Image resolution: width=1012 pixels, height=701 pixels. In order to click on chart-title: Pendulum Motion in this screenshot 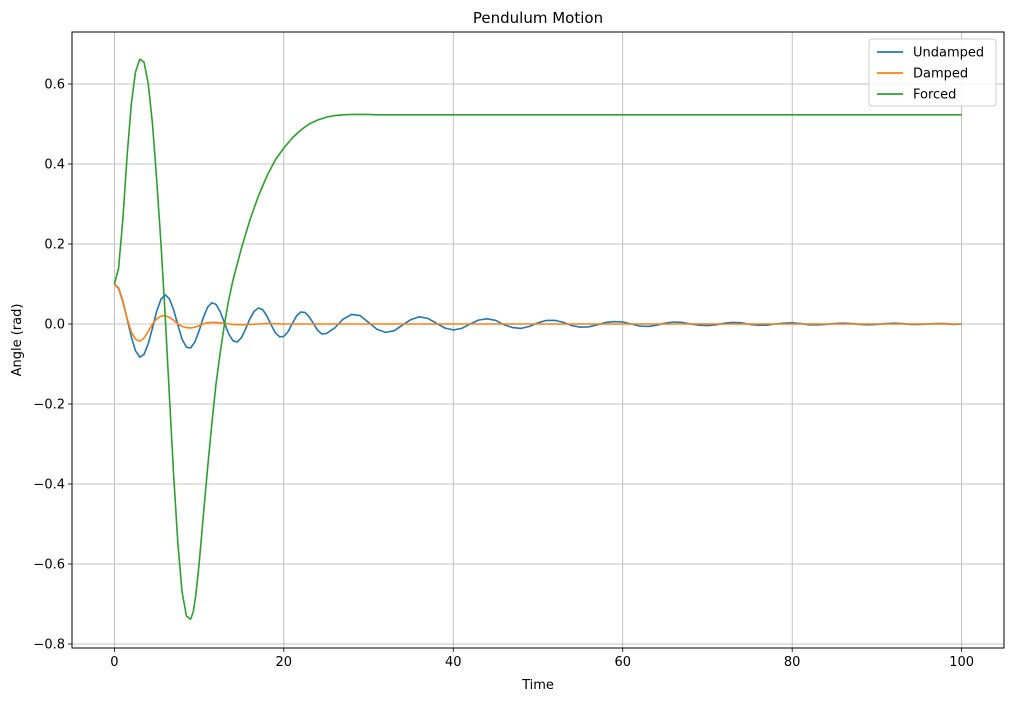, I will do `click(538, 18)`.